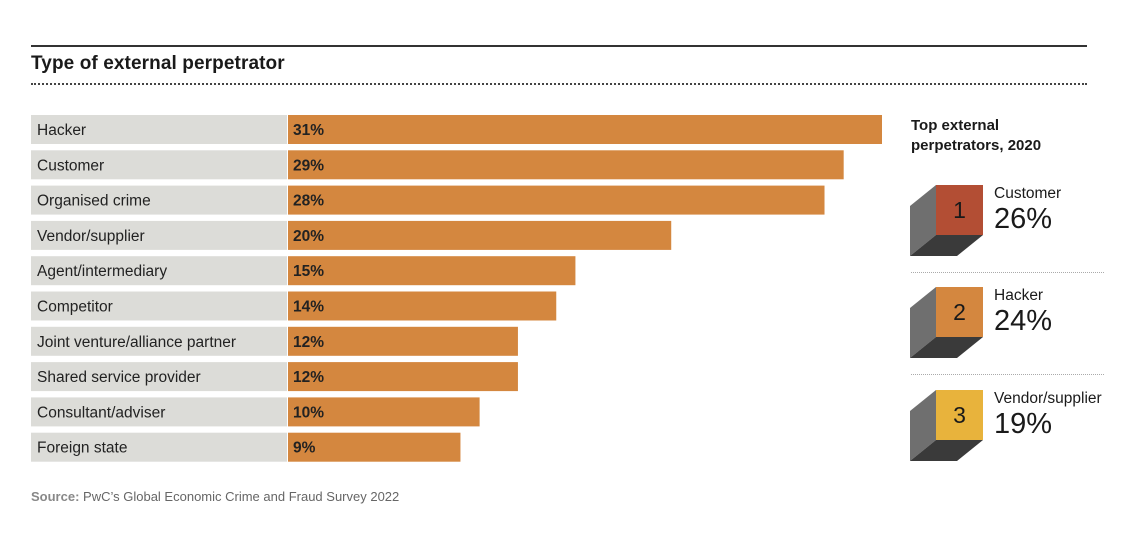 The image size is (1133, 535). Describe the element at coordinates (102, 271) in the screenshot. I see `category-label: Agent/intermediary` at that location.